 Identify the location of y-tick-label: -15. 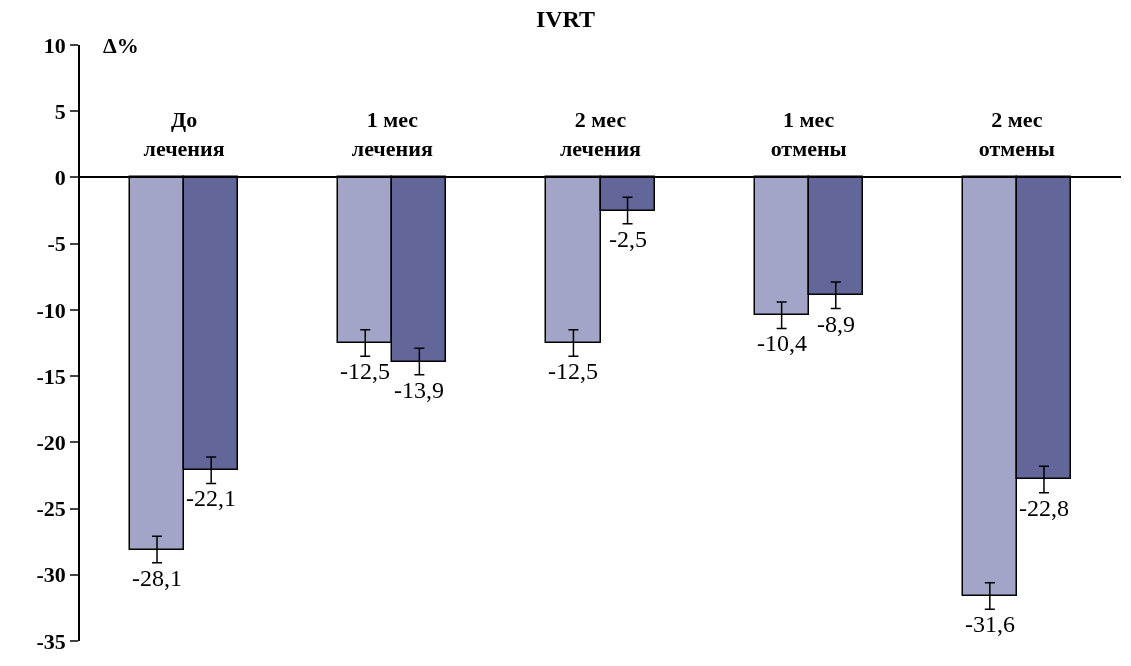
(51, 376).